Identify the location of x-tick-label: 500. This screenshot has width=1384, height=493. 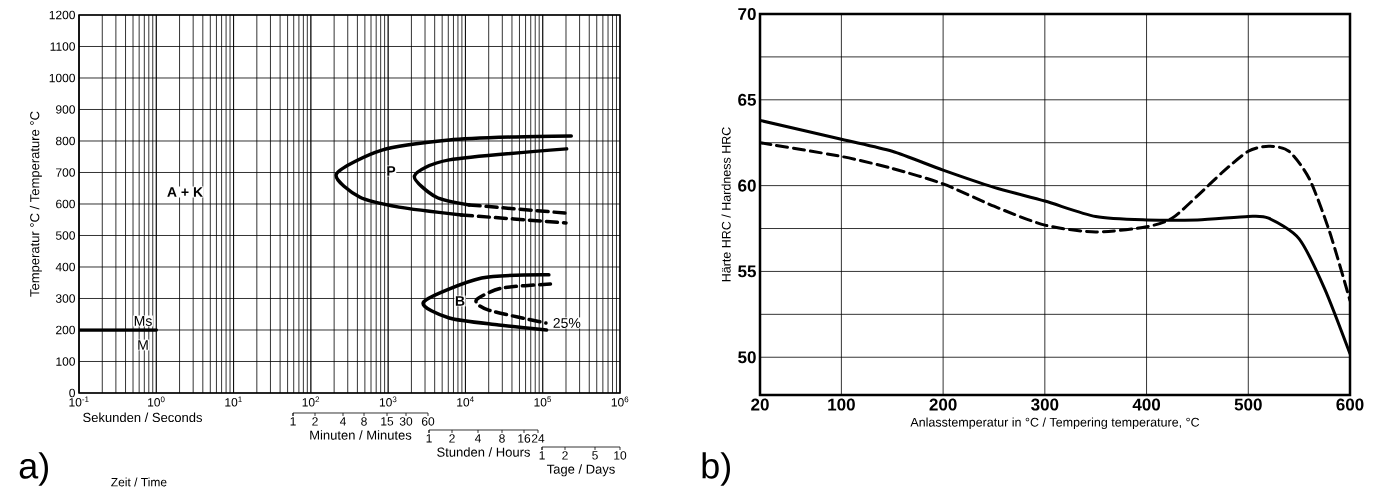
(1248, 404).